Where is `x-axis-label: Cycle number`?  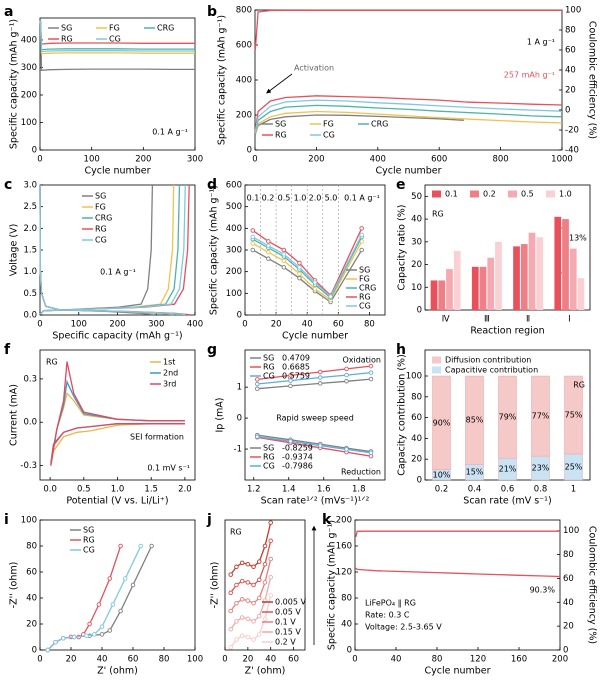
x-axis-label: Cycle number is located at coordinates (315, 336).